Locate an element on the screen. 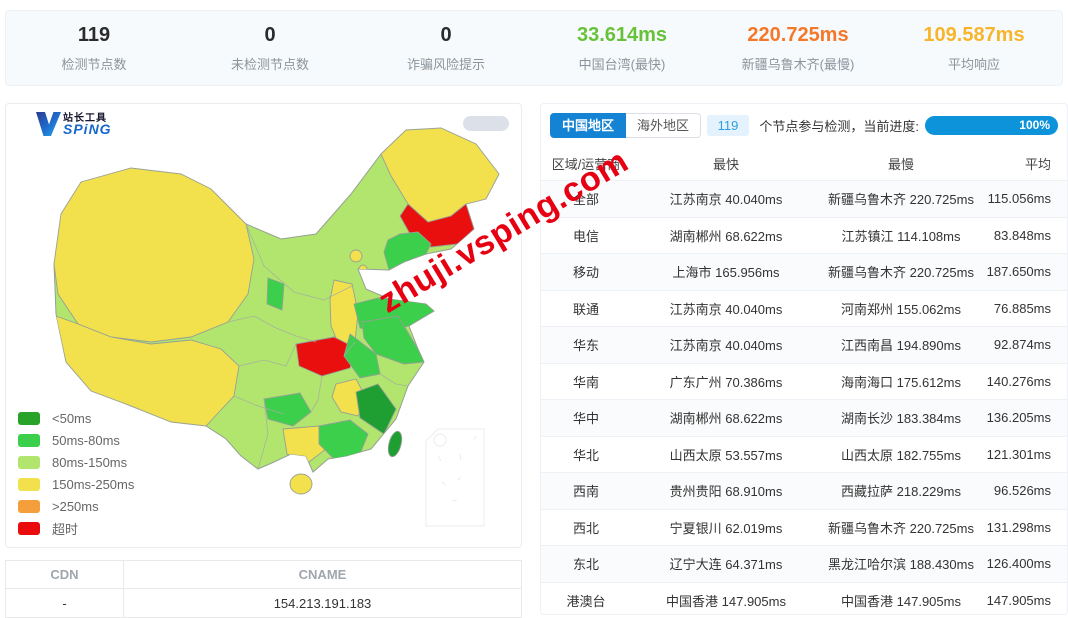  stat-item: 220.725ms 新疆乌鲁木齐(最慢) is located at coordinates (798, 48).